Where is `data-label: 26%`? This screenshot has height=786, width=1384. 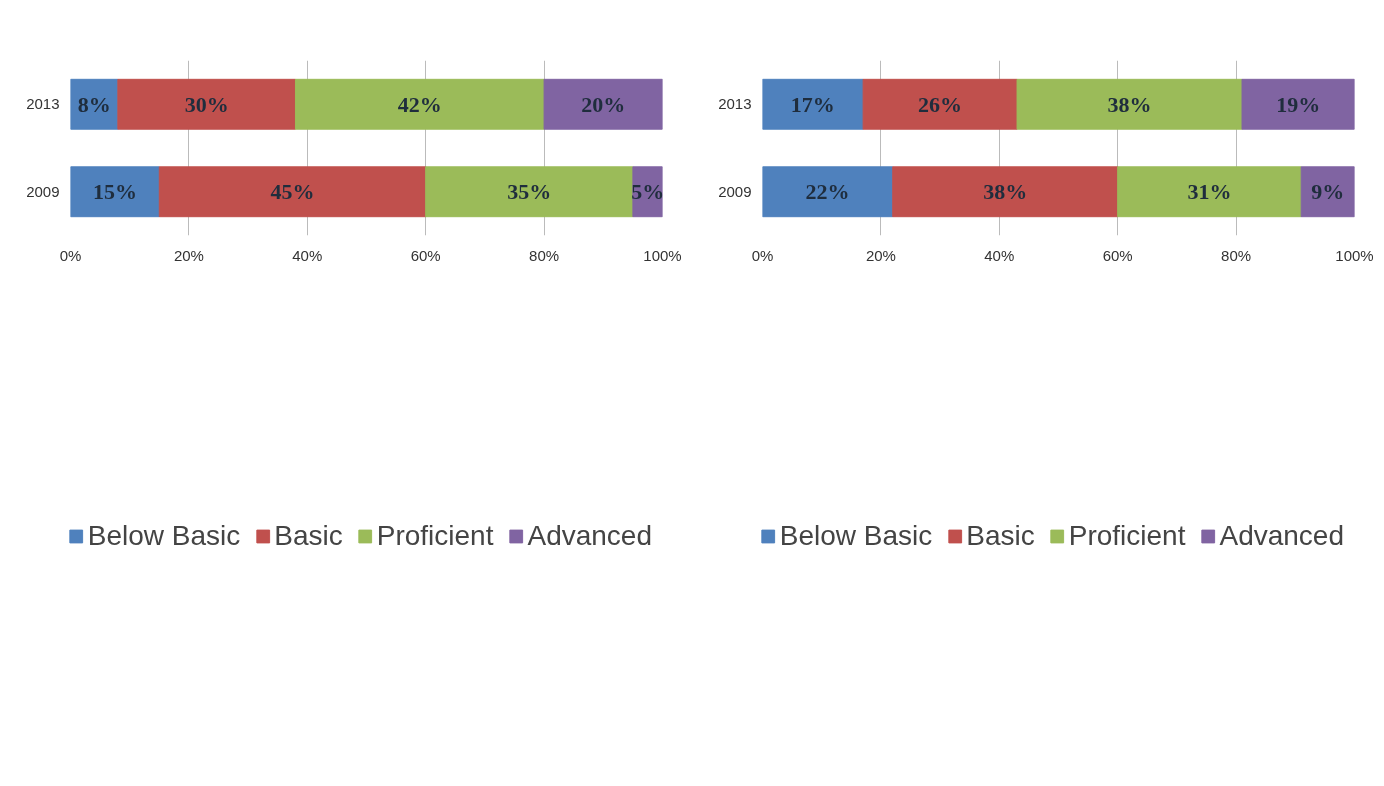 data-label: 26% is located at coordinates (940, 104).